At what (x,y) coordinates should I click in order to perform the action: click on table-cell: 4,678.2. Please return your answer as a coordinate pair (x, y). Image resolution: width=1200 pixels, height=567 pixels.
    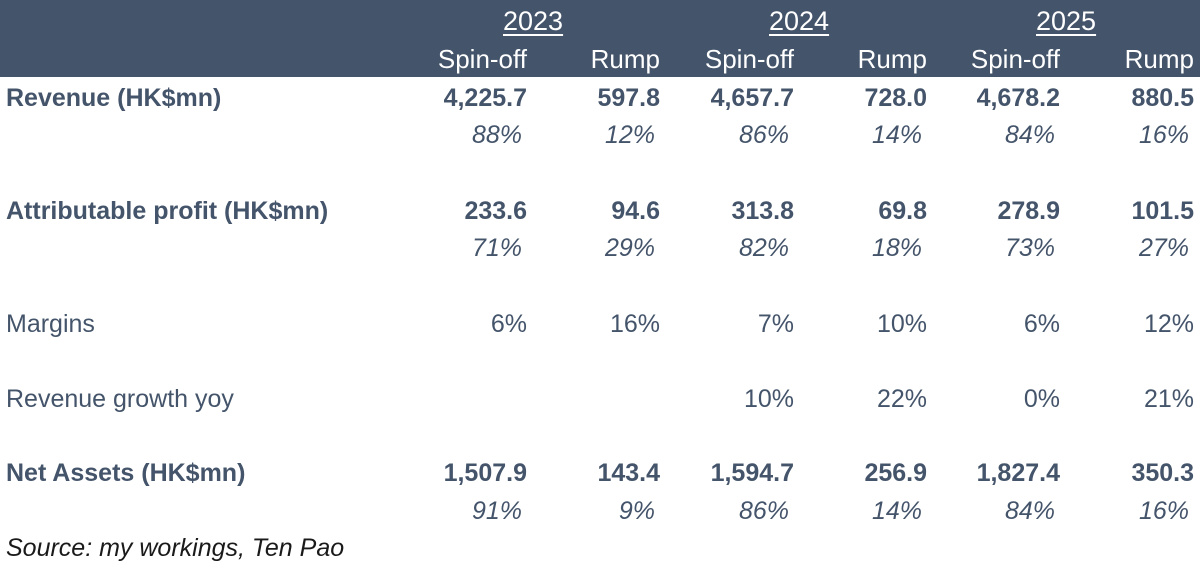
    Looking at the image, I should click on (1018, 98).